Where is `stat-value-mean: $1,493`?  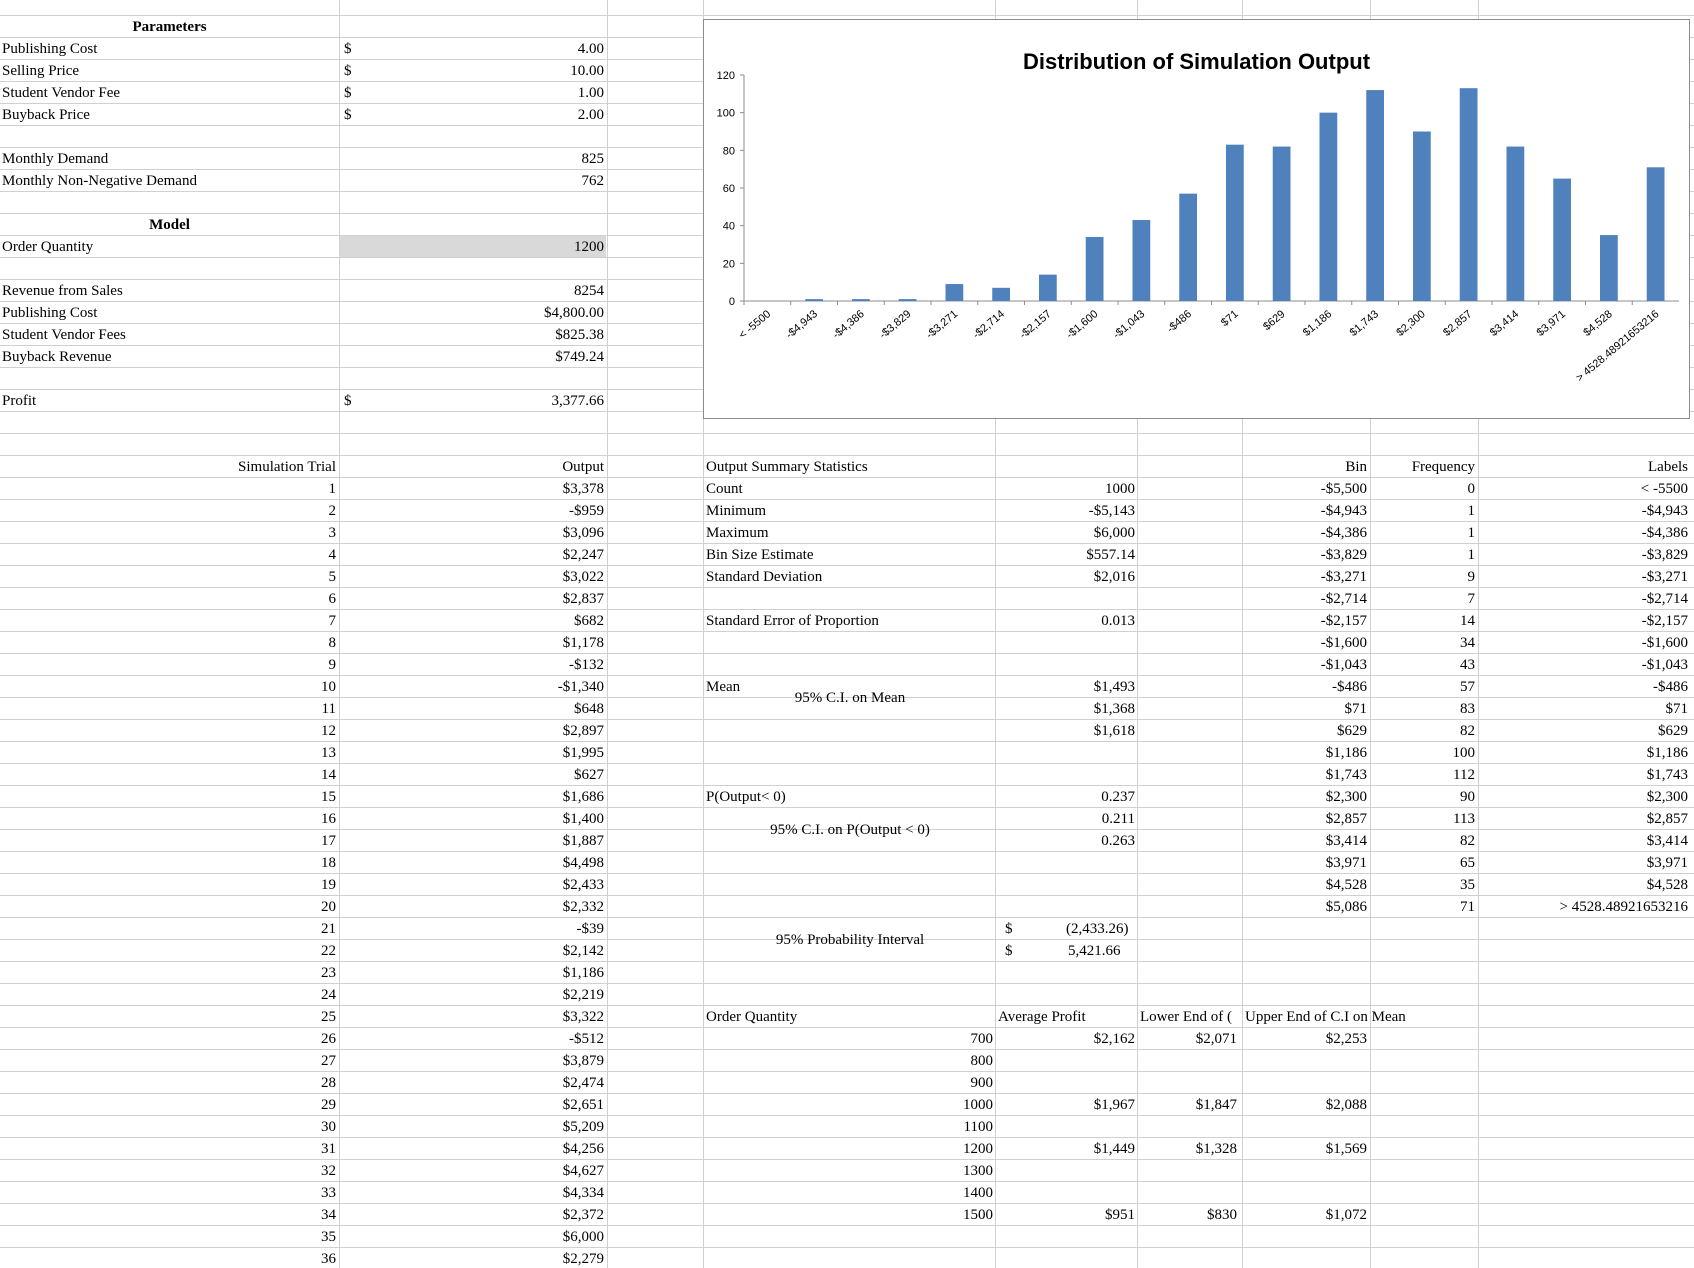
stat-value-mean: $1,493 is located at coordinates (1114, 687).